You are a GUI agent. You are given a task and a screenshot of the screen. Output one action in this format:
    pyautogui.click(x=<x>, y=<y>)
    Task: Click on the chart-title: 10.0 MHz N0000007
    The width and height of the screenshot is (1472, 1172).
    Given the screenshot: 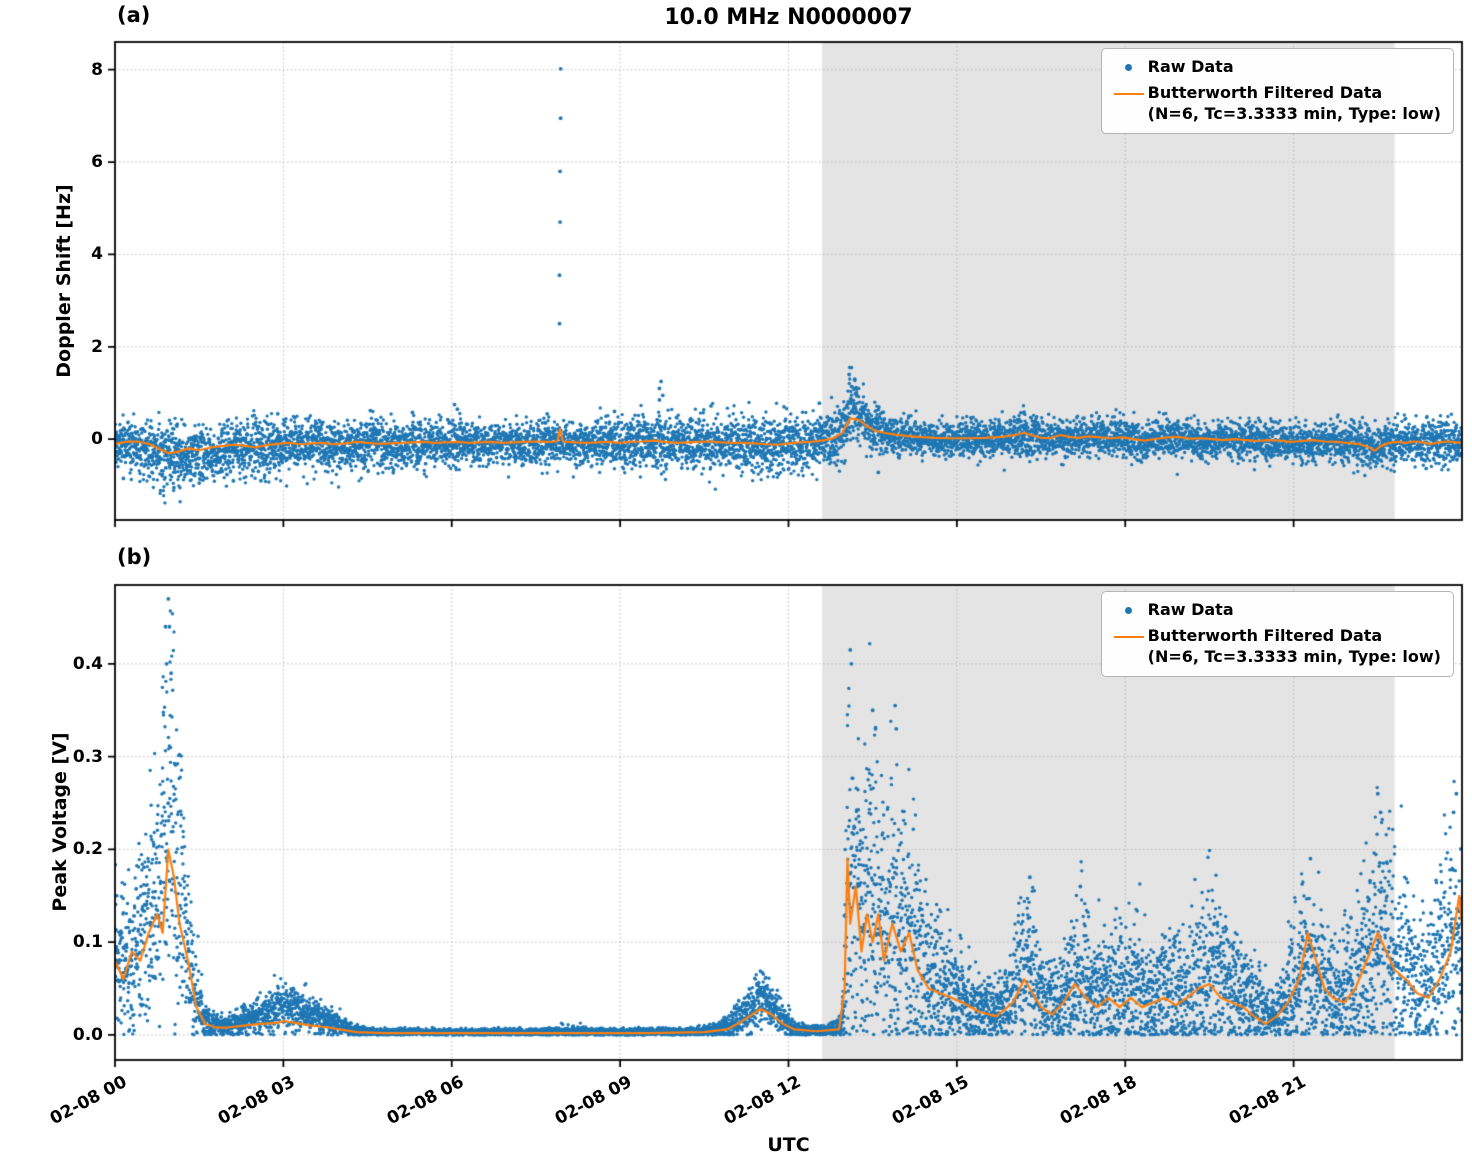 What is the action you would take?
    pyautogui.click(x=788, y=17)
    